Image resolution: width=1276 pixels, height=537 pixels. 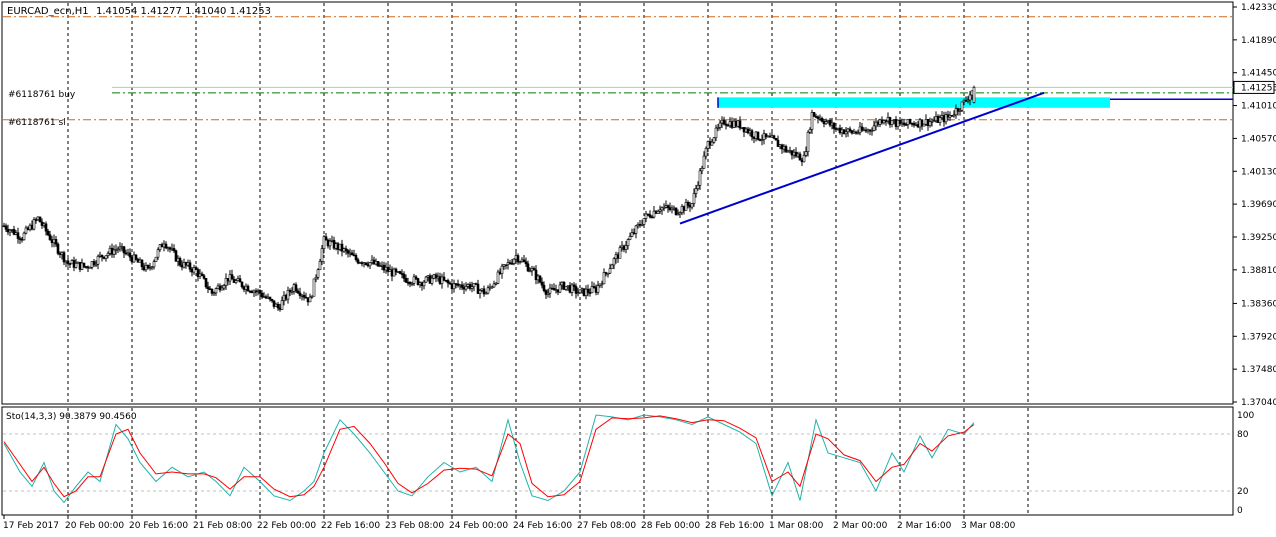 What do you see at coordinates (1258, 403) in the screenshot?
I see `price-tick-label: 1.37040` at bounding box center [1258, 403].